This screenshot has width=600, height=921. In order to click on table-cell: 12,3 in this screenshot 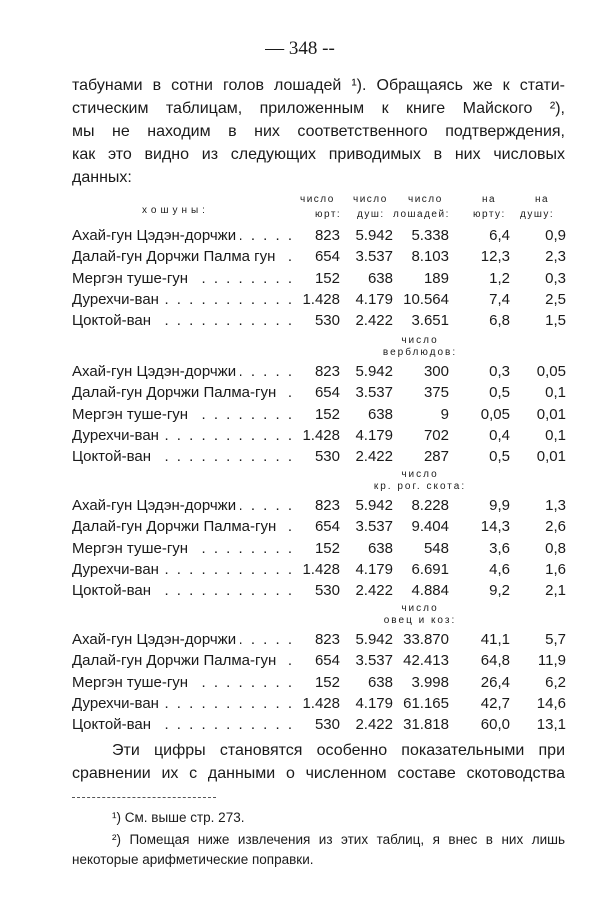, I will do `click(495, 257)`.